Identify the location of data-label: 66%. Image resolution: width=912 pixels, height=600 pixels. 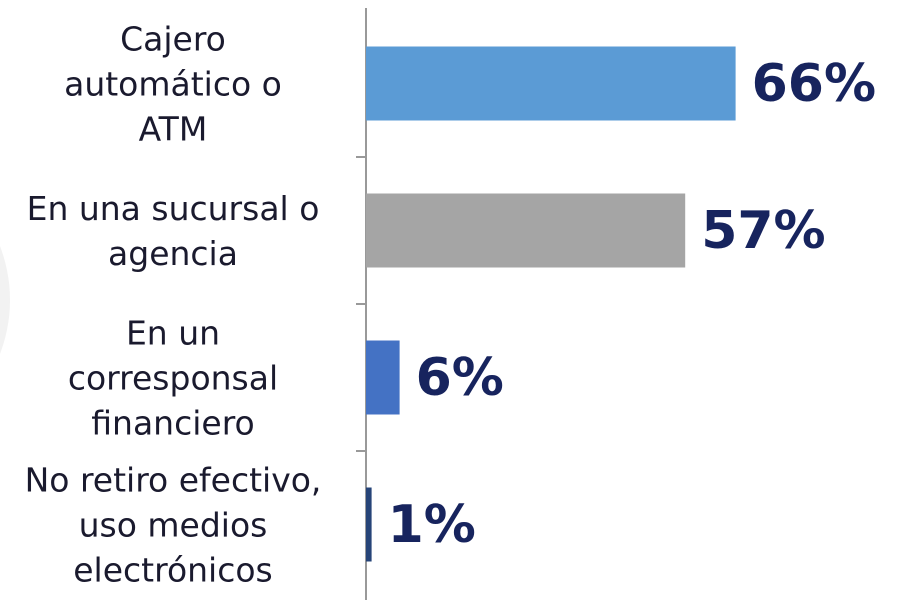
(814, 83).